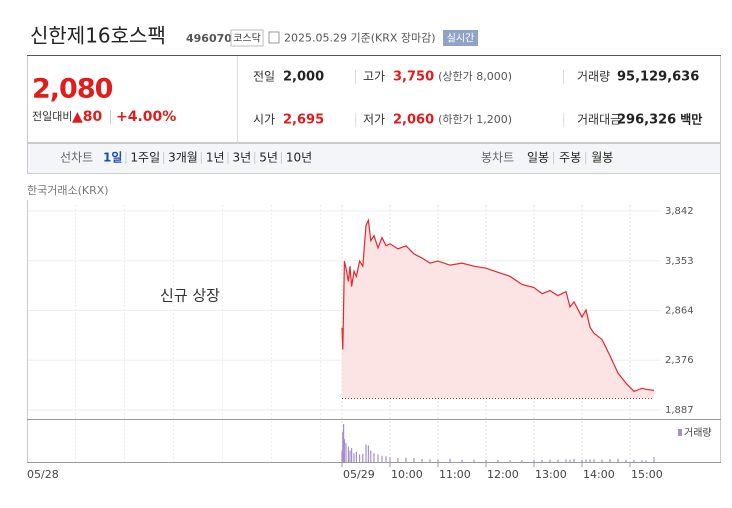 This screenshot has width=732, height=508. I want to click on realtime-badge, so click(460, 38).